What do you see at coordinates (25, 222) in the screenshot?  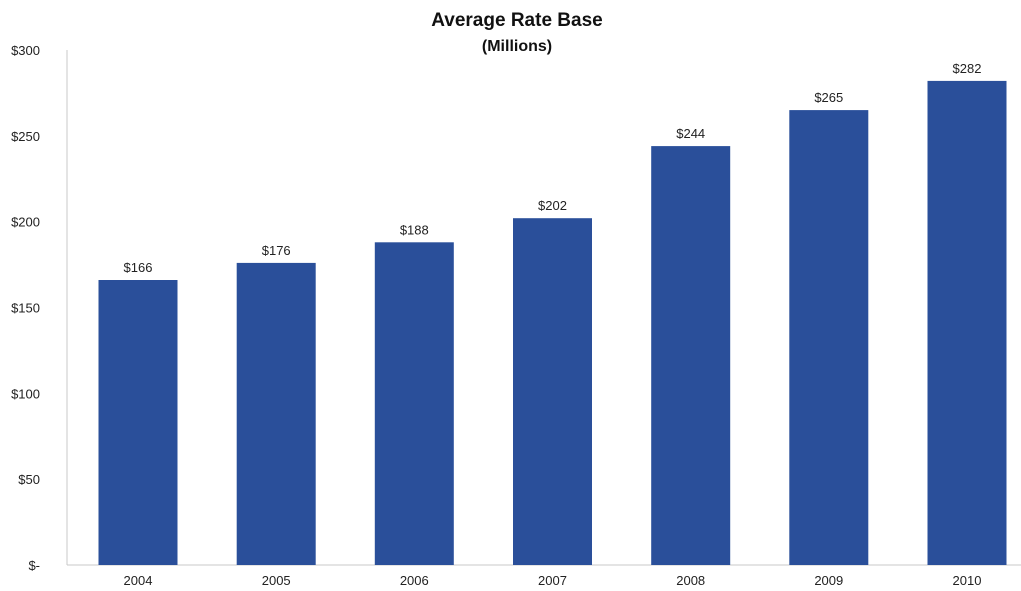 I see `y-tick-label: $200` at bounding box center [25, 222].